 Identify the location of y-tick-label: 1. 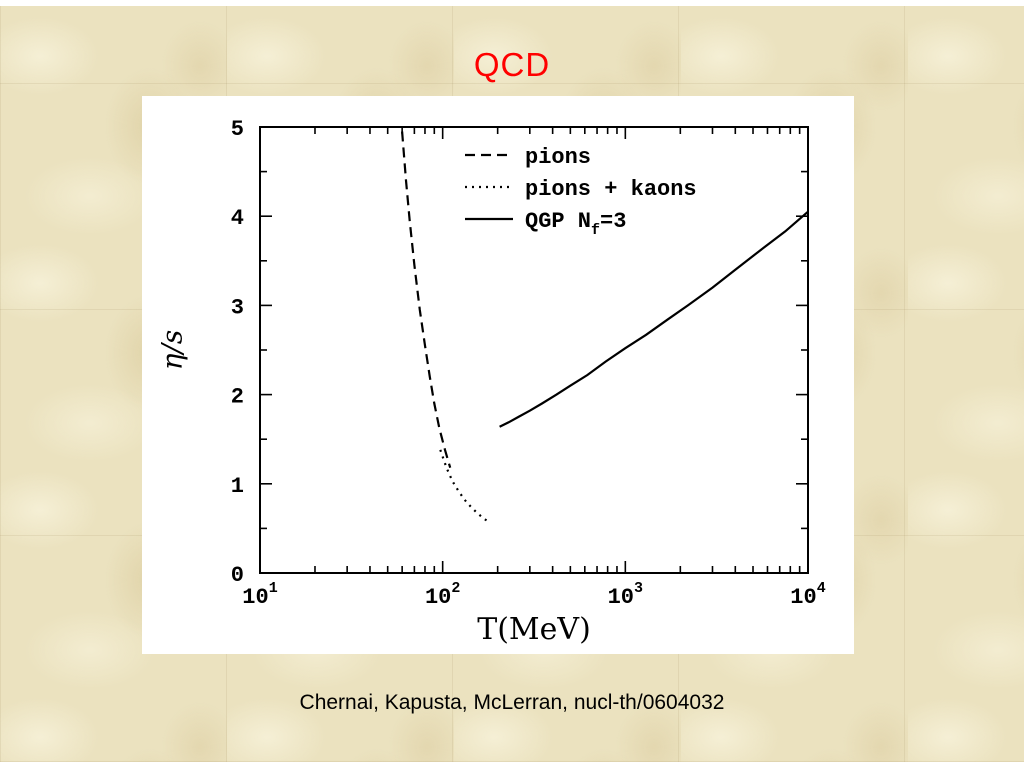
(237, 486).